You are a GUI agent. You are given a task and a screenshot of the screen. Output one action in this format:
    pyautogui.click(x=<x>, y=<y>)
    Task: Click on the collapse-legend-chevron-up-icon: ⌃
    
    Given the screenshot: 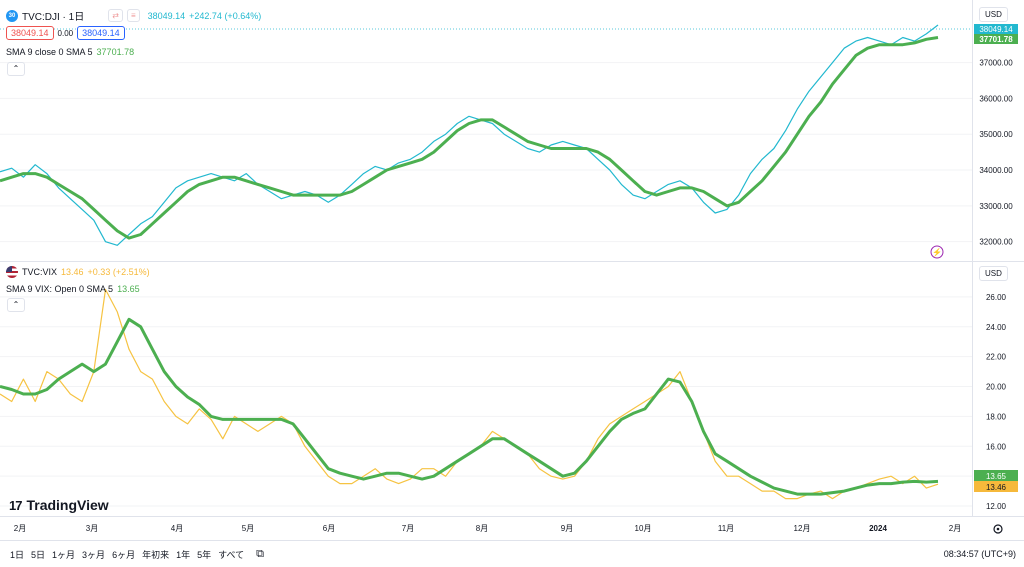 What is the action you would take?
    pyautogui.click(x=16, y=69)
    